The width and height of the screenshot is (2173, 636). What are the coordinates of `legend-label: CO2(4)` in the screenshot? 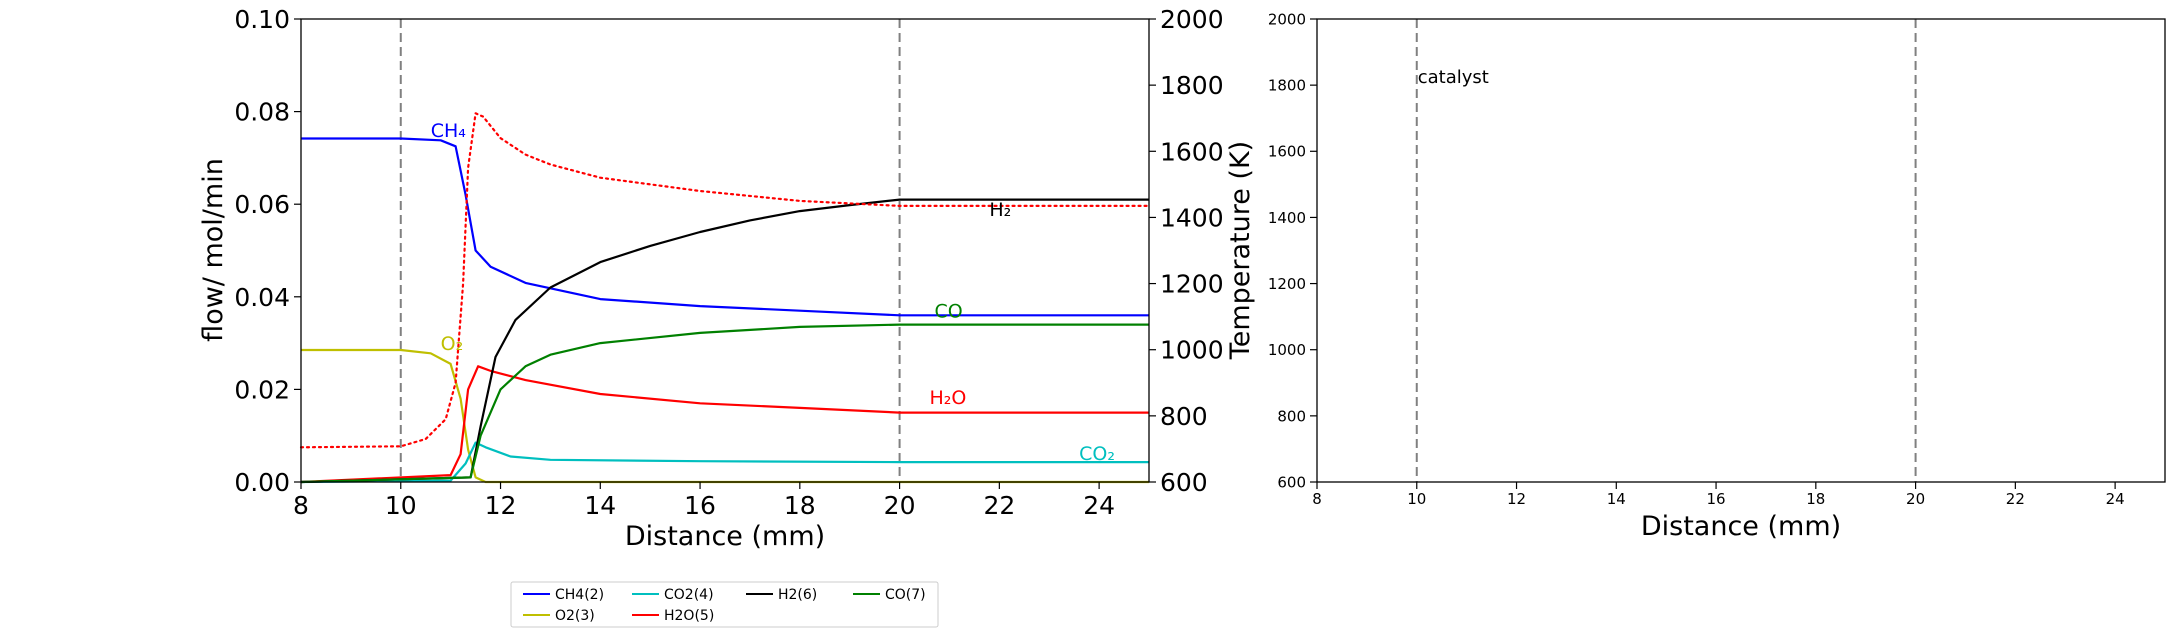 It's located at (689, 595).